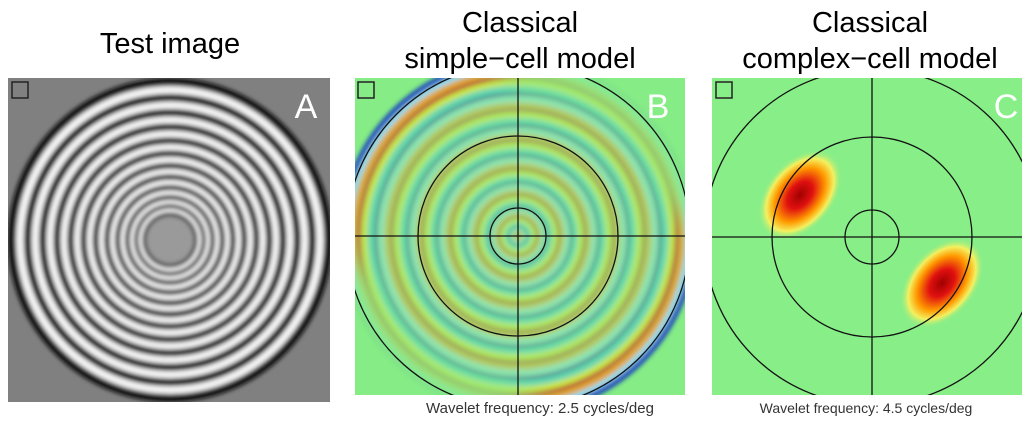 The height and width of the screenshot is (423, 1024). Describe the element at coordinates (658, 107) in the screenshot. I see `panel-letter: B` at that location.